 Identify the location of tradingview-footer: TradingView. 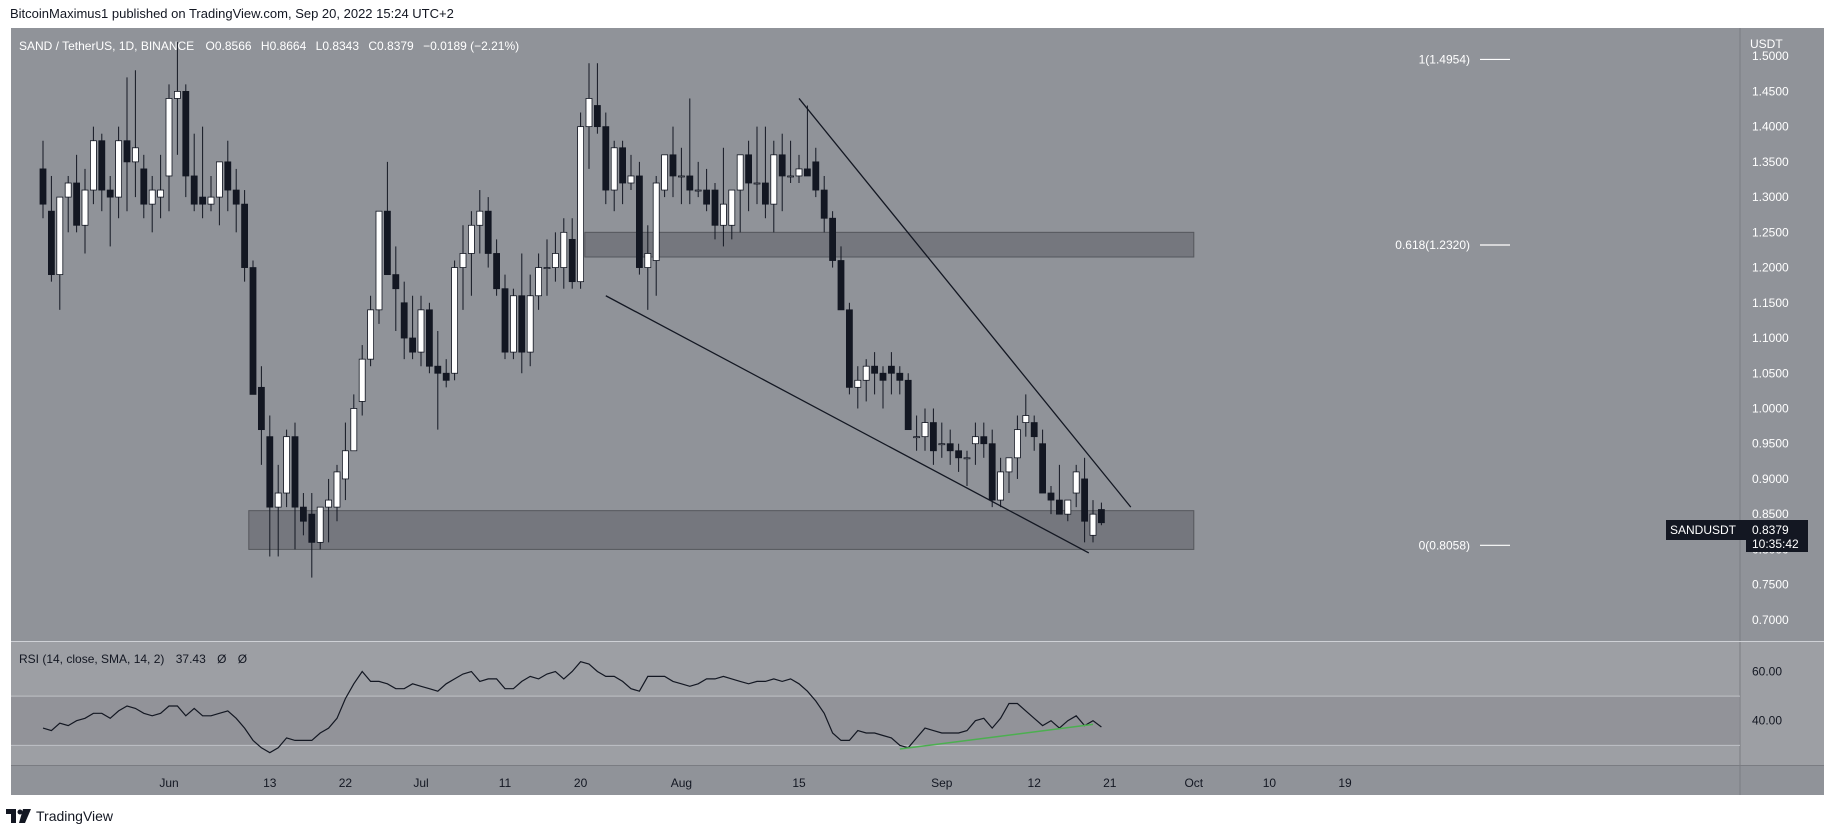
(59, 816).